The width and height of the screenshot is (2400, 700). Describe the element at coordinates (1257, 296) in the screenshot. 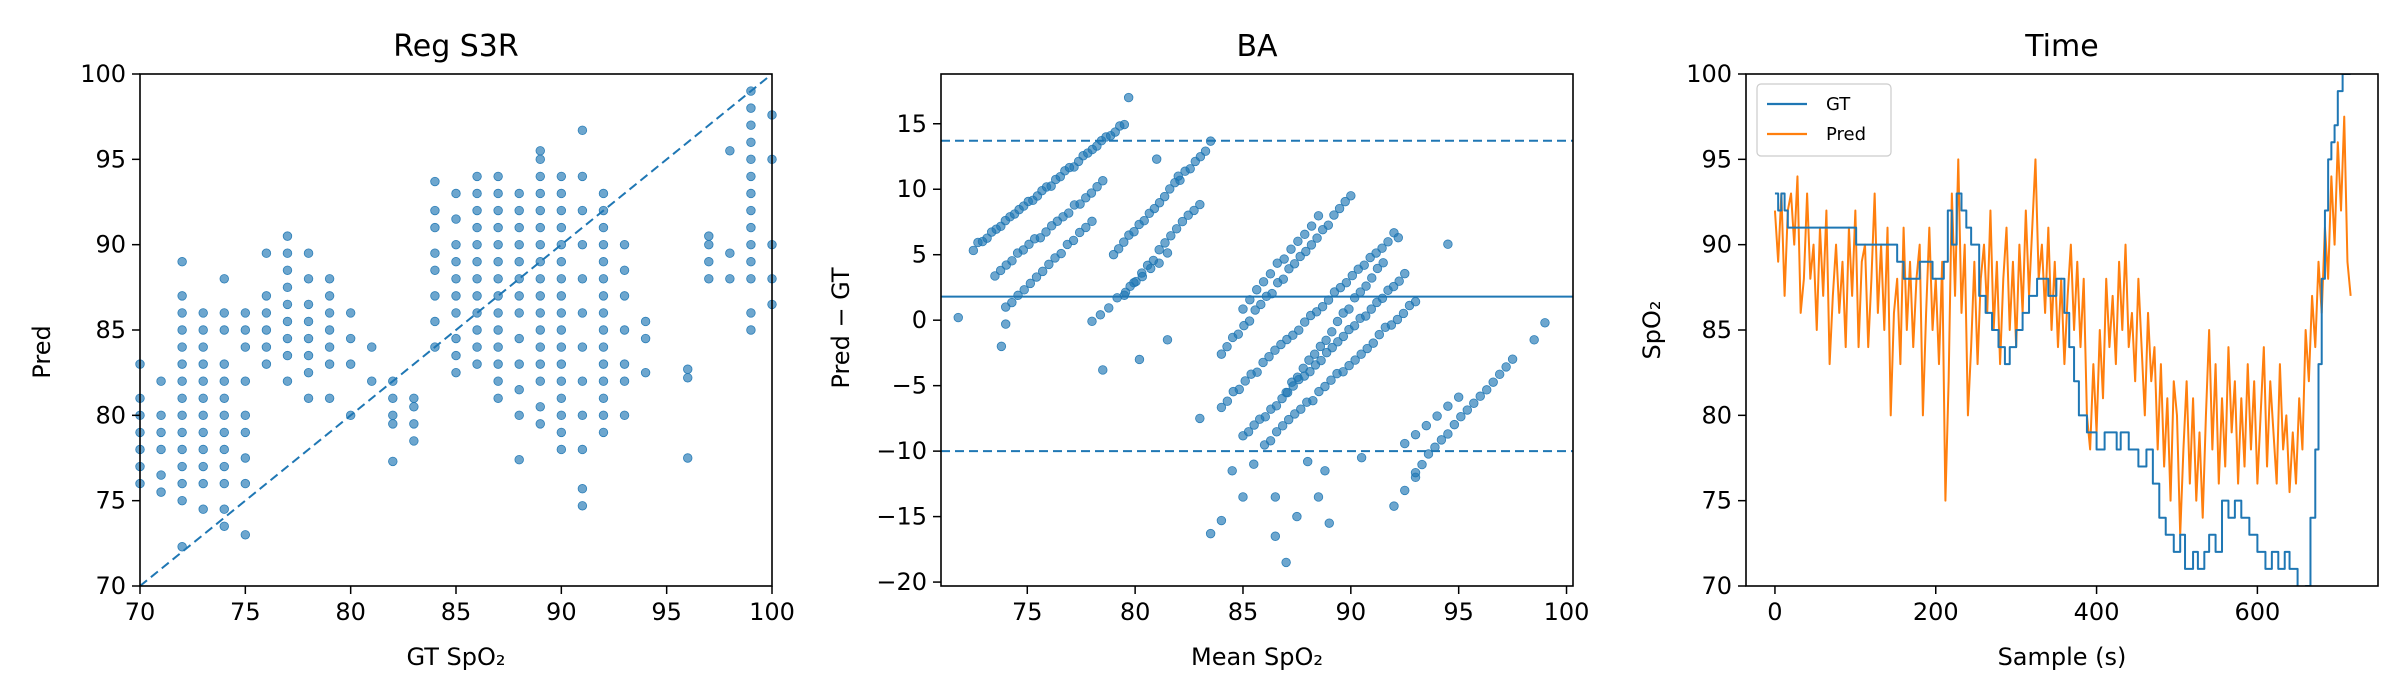

I see `panel-2-agreement-lines` at that location.